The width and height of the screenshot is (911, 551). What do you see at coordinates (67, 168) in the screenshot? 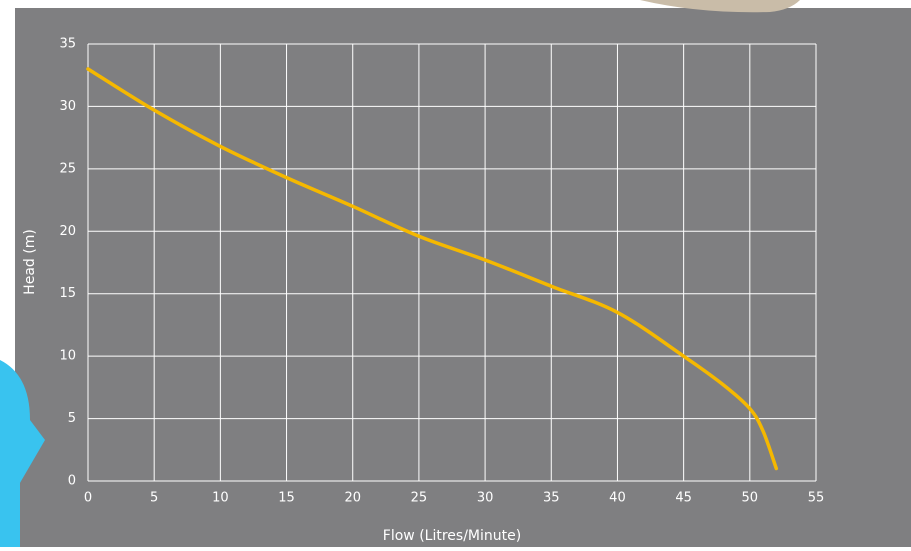
I see `y-tick-label: 25` at bounding box center [67, 168].